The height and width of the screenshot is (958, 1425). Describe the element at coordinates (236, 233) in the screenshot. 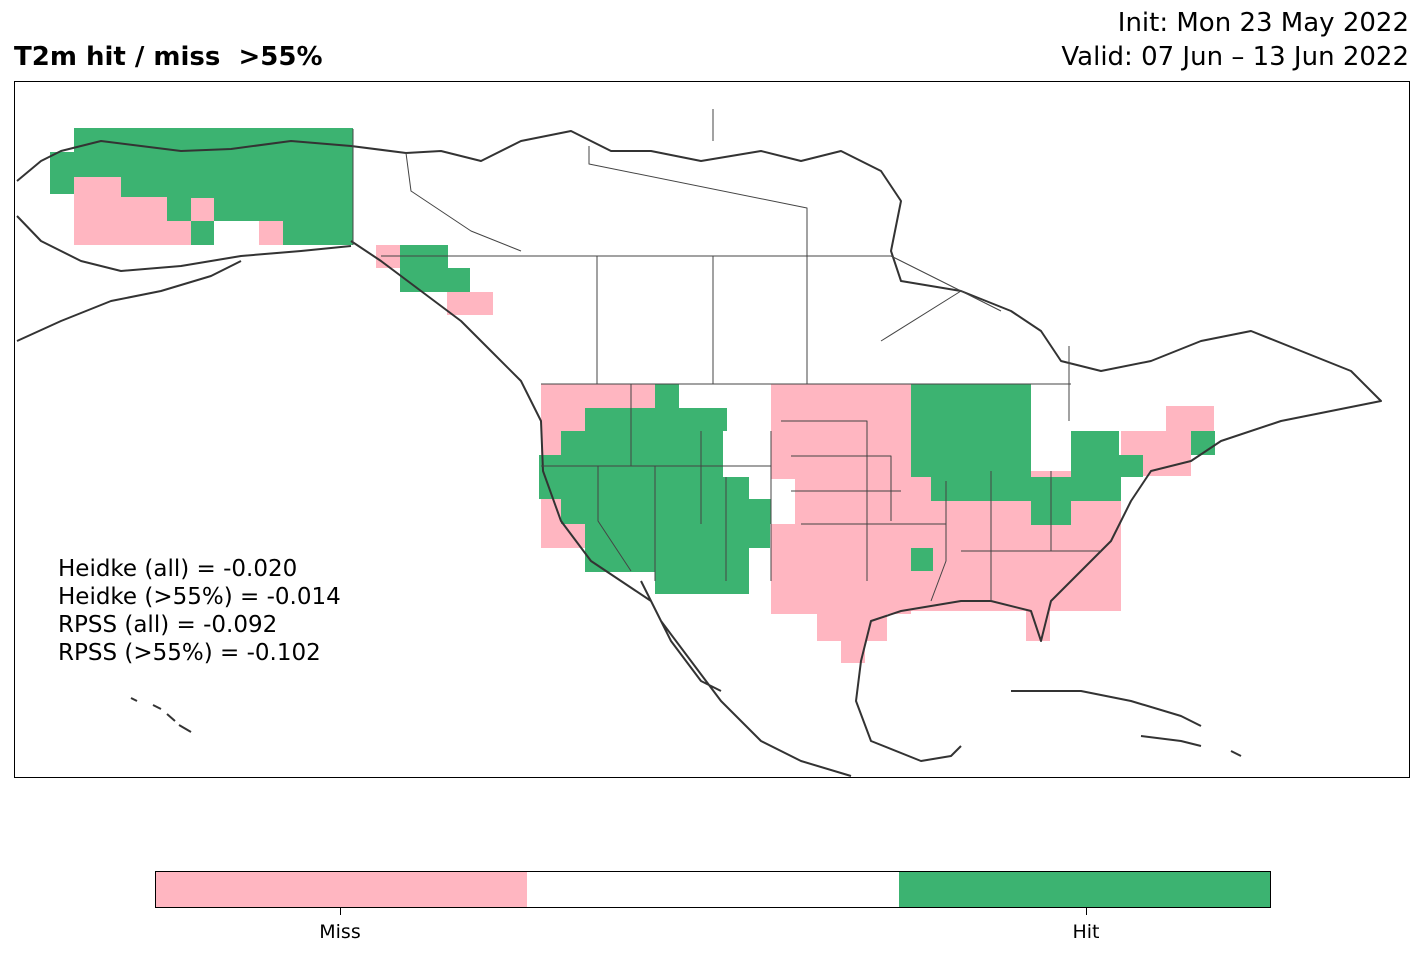

I see `alaska-gap` at that location.